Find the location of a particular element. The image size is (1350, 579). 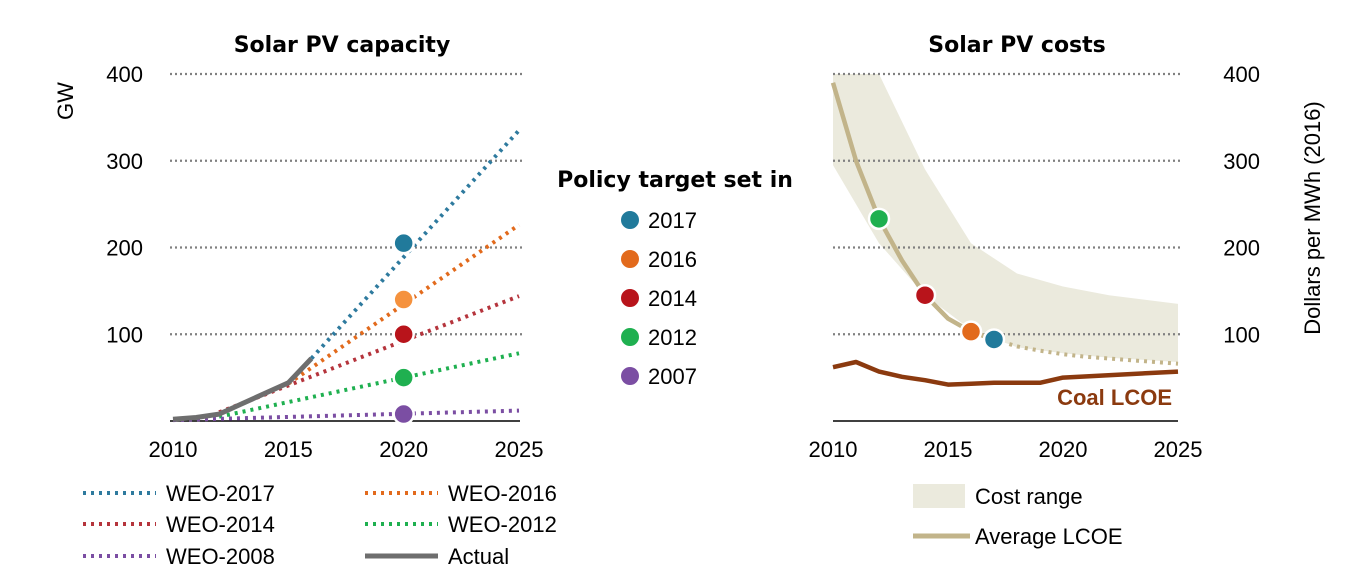

legend-label: Average LCOE is located at coordinates (1049, 536).